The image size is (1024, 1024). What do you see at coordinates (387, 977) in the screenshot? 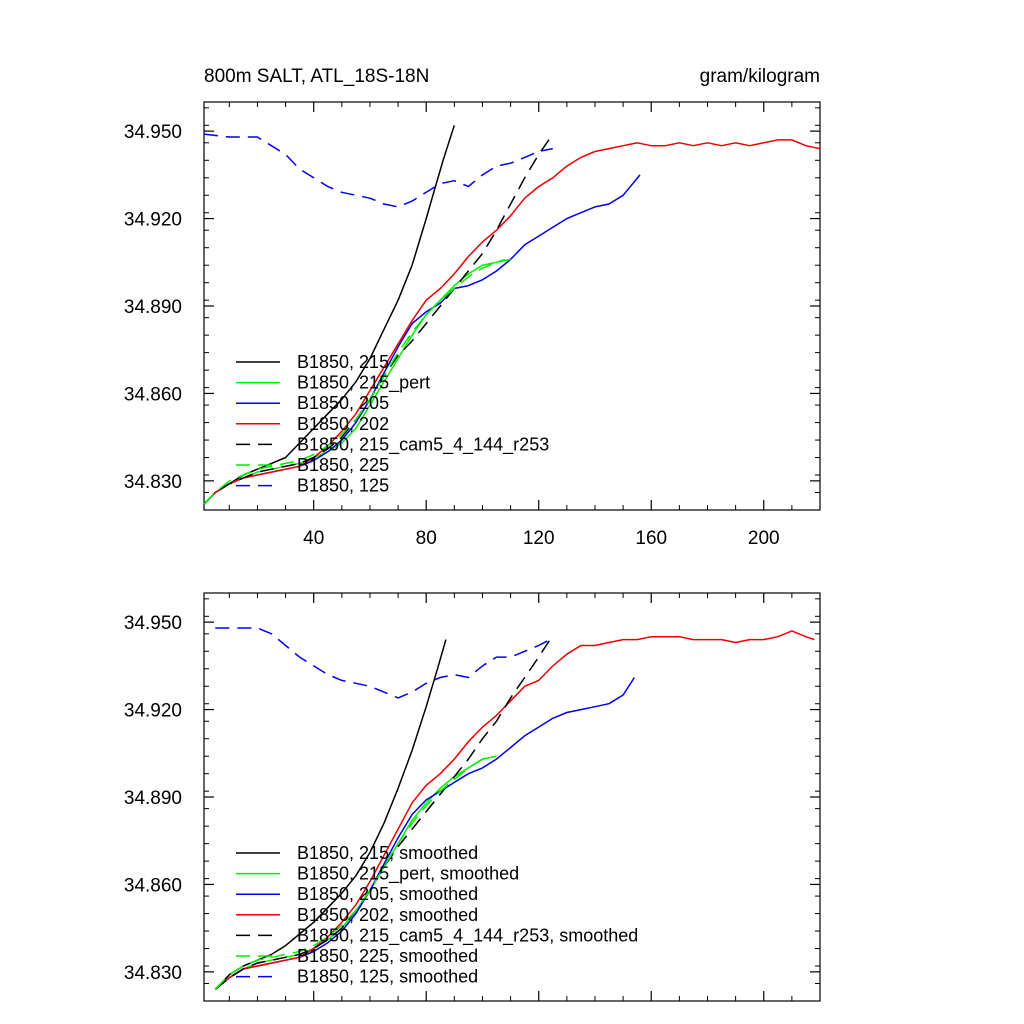
I see `legend-label: B1850, 125, smoothed` at bounding box center [387, 977].